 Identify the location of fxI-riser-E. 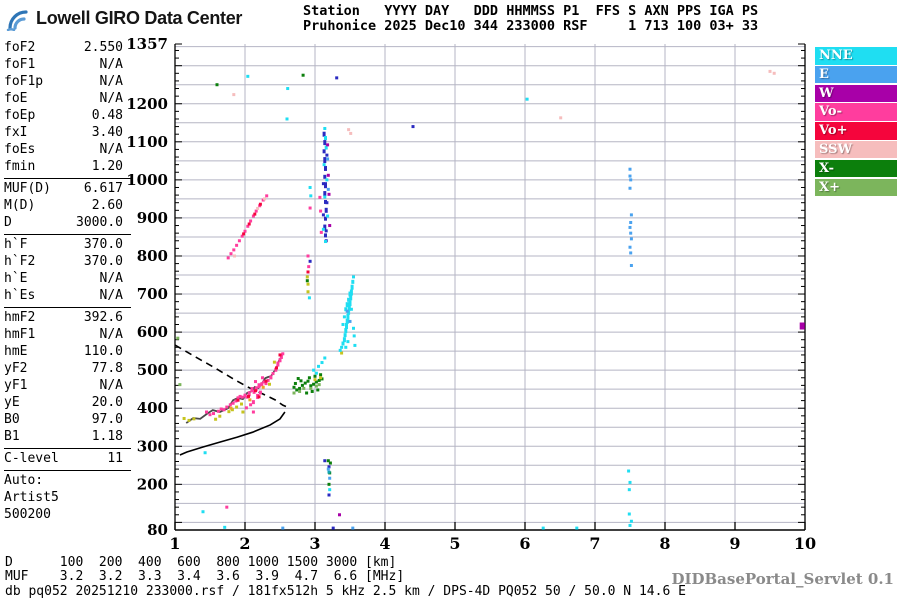
(348, 316).